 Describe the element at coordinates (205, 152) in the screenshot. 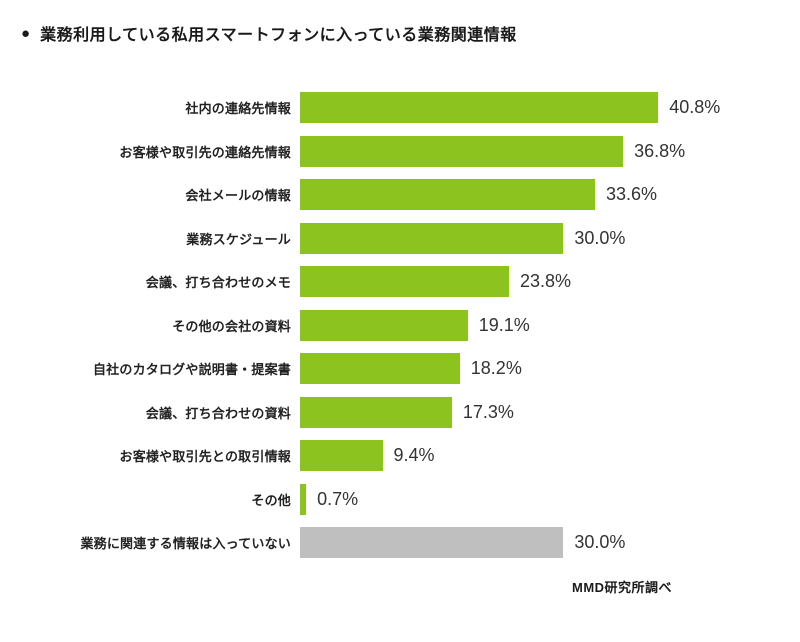

I see `category-label: お客様や取引先の連絡先情報` at that location.